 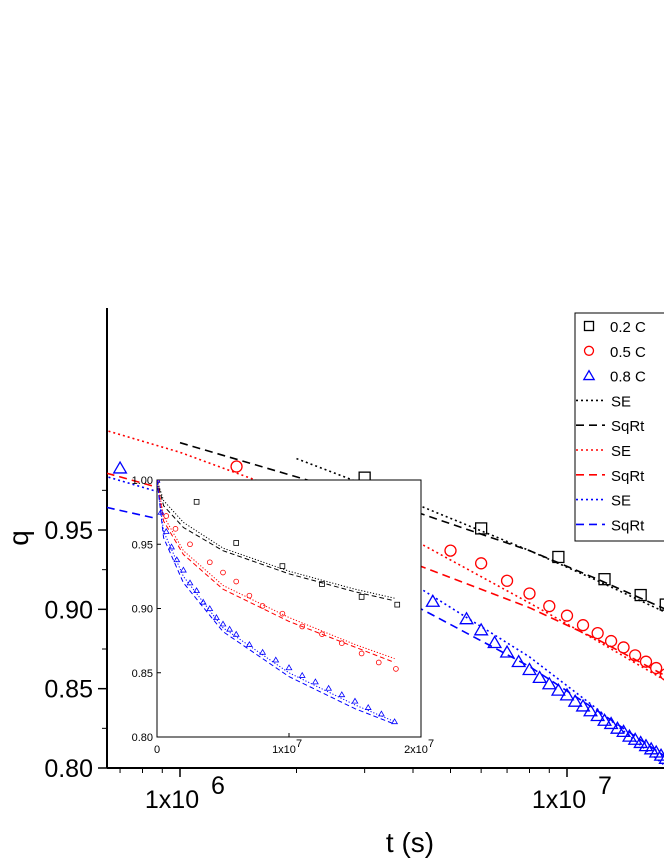 What do you see at coordinates (142, 738) in the screenshot?
I see `inset-y-tick-label: 0.80` at bounding box center [142, 738].